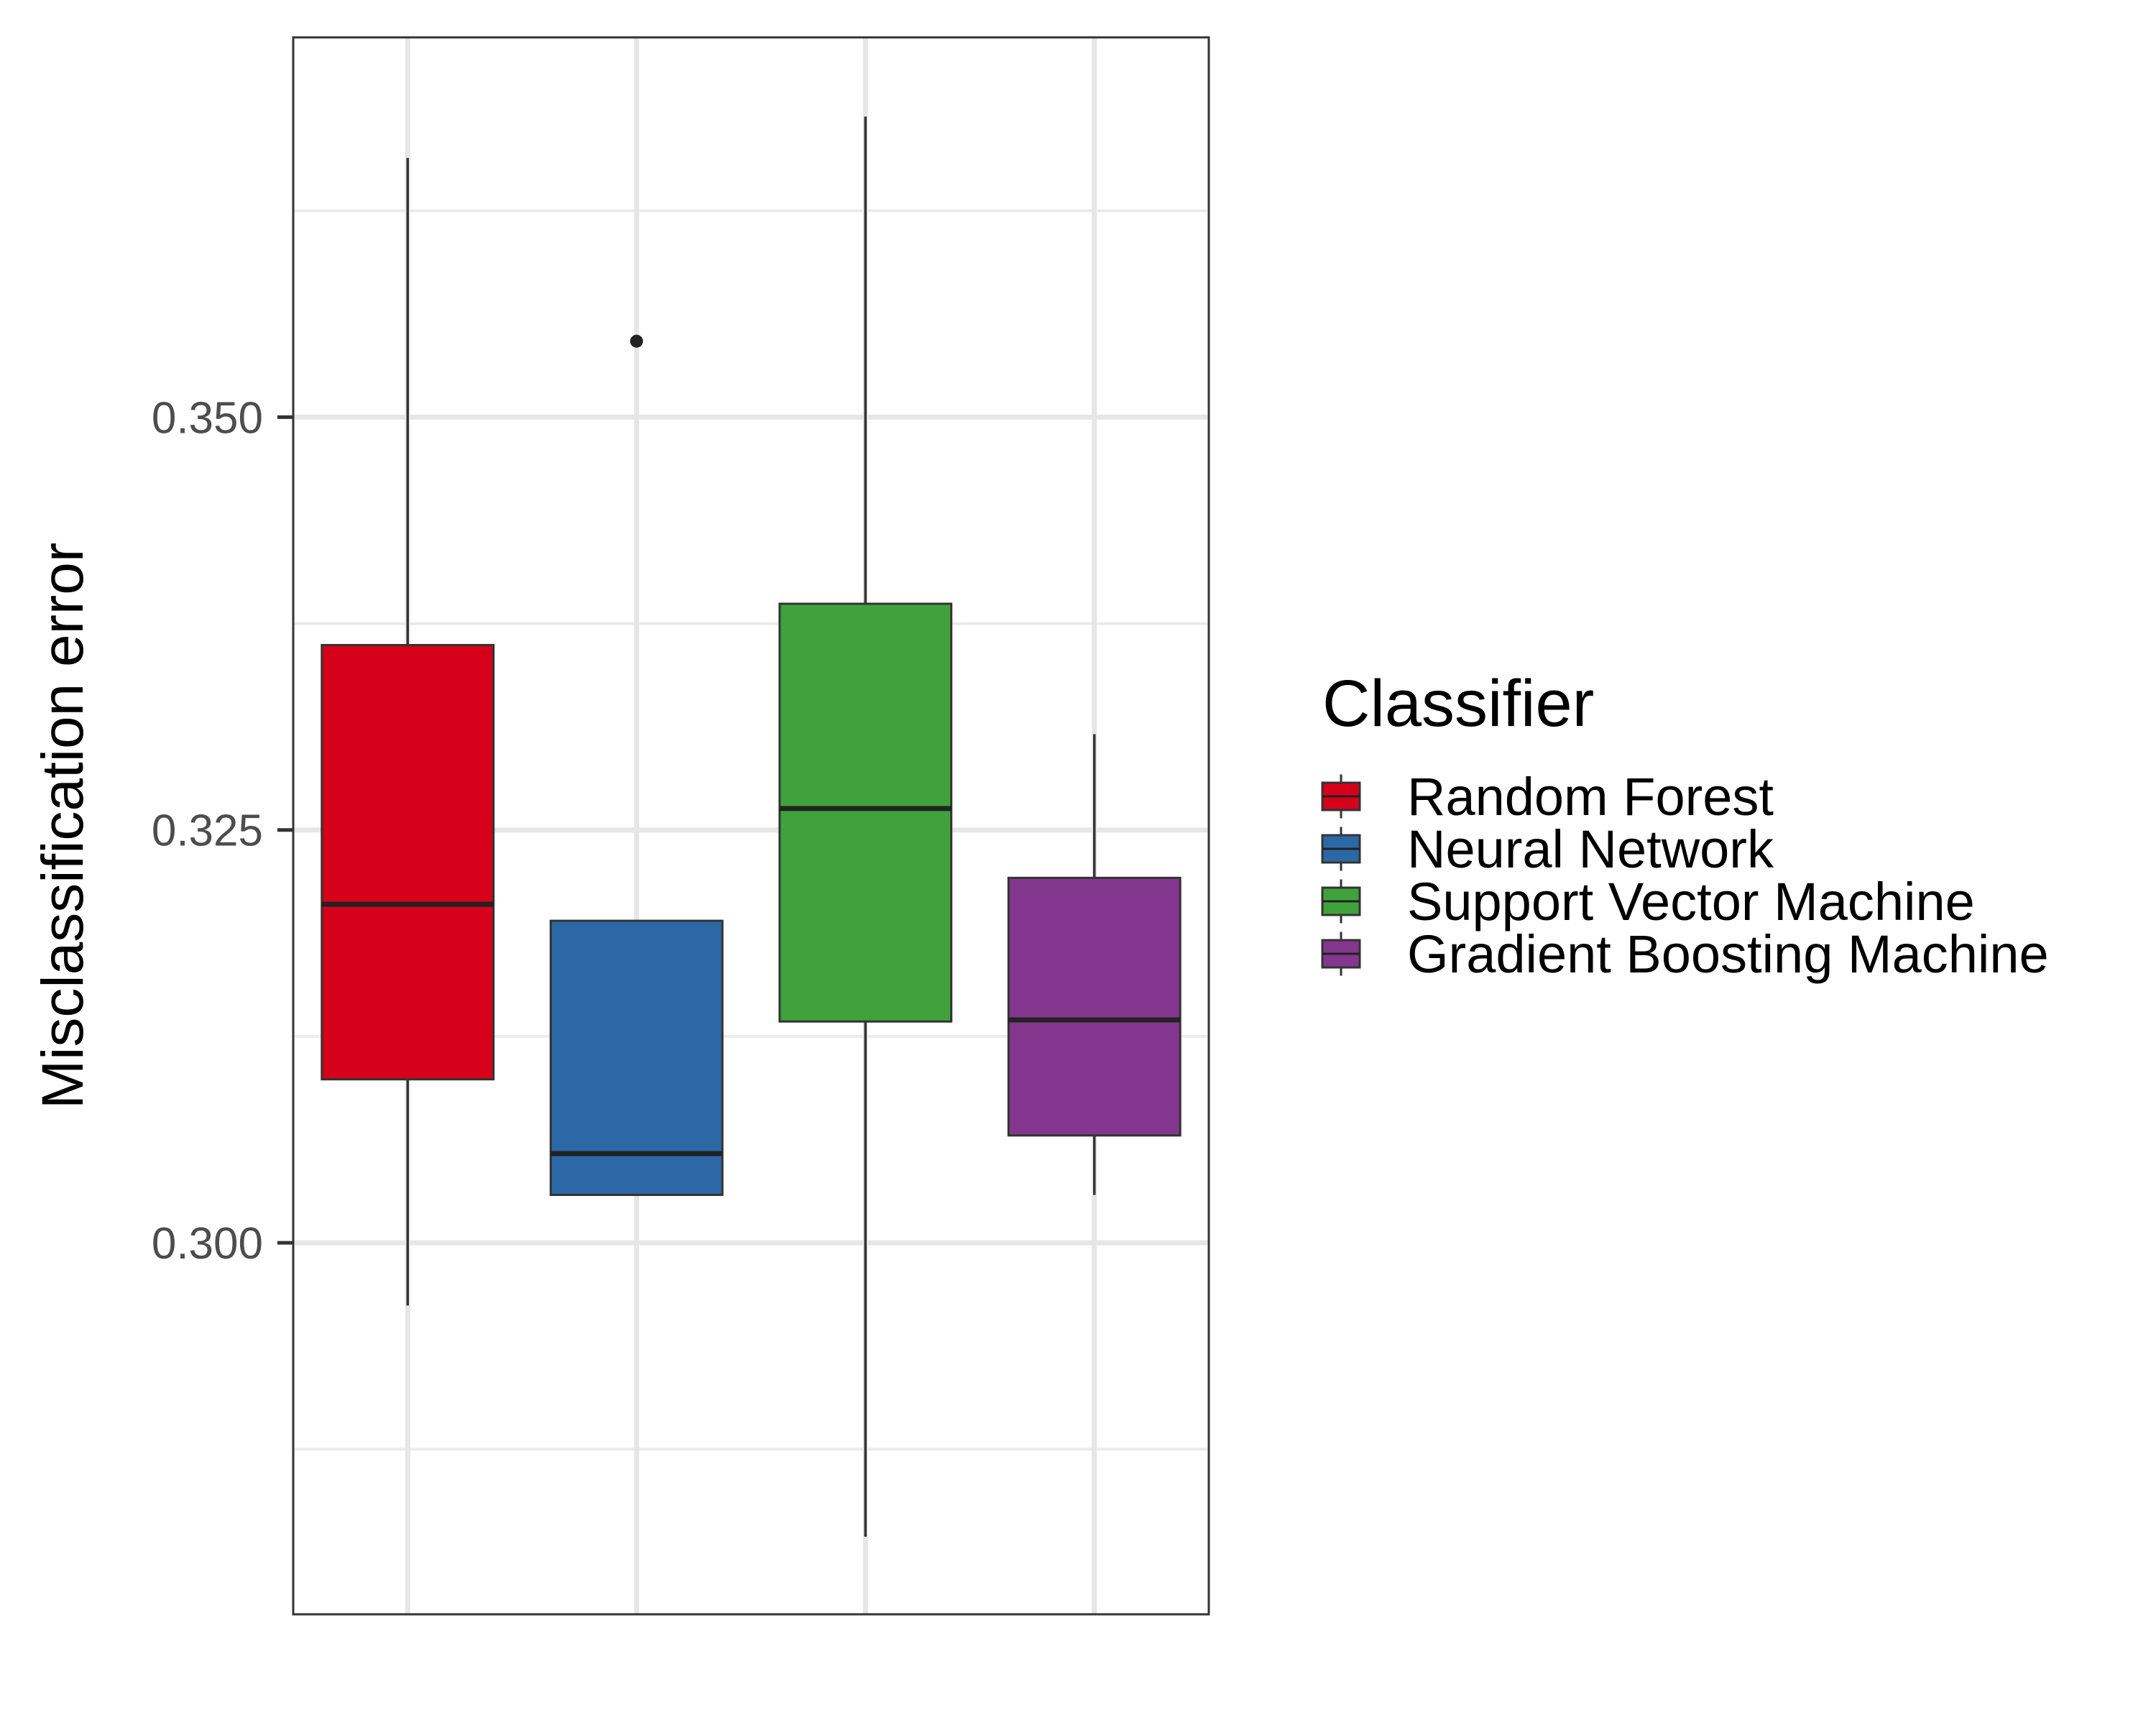 Image resolution: width=2156 pixels, height=1725 pixels. What do you see at coordinates (208, 418) in the screenshot?
I see `y-tick-label: 0.350` at bounding box center [208, 418].